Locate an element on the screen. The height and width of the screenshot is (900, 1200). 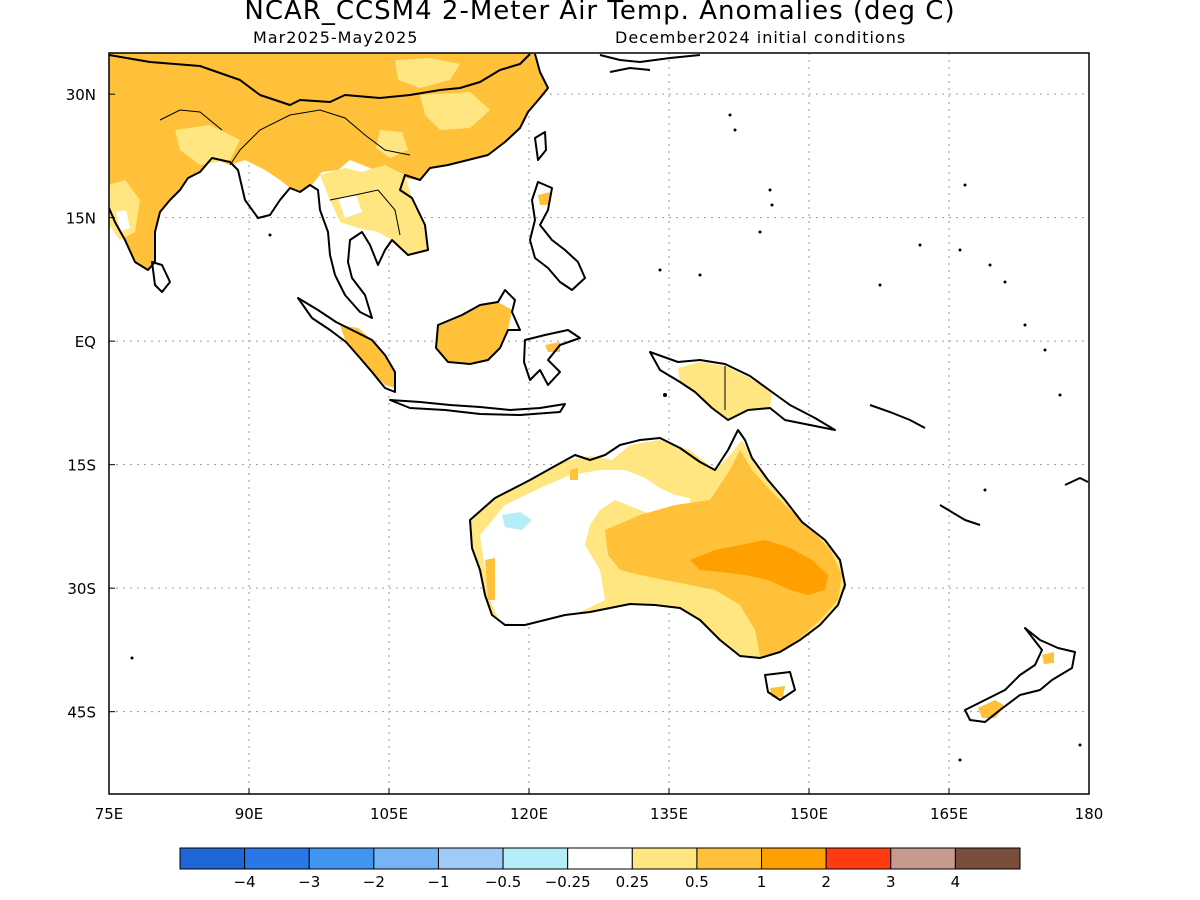
shade-white-wa is located at coordinates (585, 547).